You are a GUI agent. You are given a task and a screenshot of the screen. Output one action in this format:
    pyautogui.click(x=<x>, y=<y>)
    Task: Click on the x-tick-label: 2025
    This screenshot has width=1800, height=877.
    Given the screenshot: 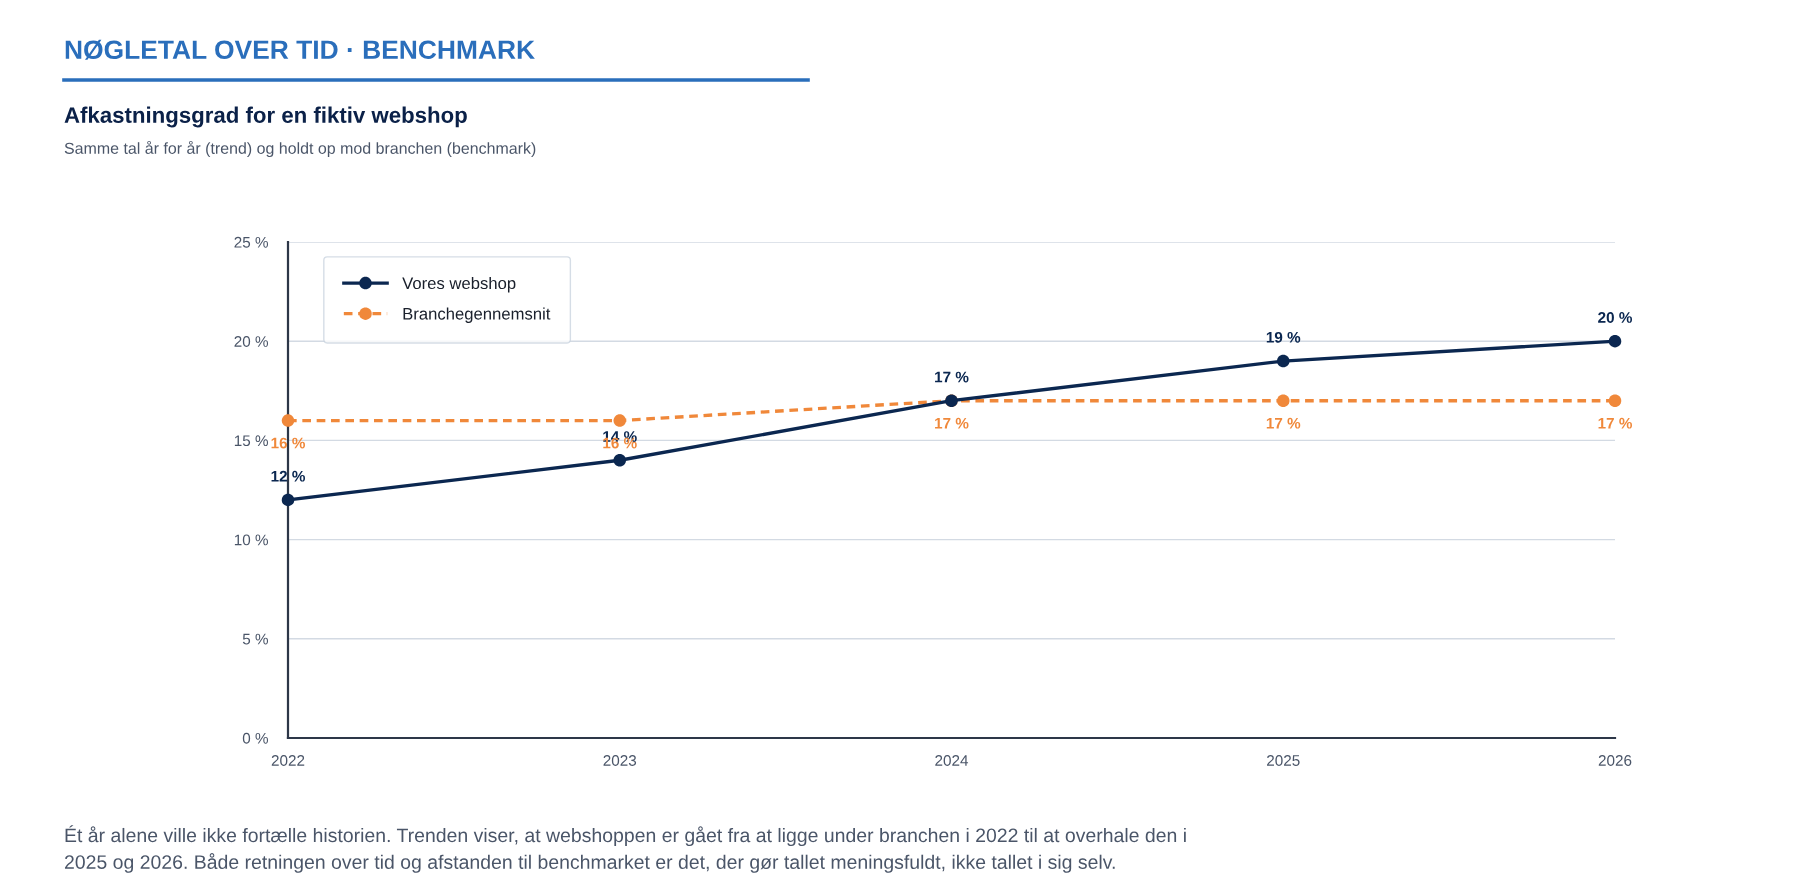 What is the action you would take?
    pyautogui.click(x=1283, y=760)
    